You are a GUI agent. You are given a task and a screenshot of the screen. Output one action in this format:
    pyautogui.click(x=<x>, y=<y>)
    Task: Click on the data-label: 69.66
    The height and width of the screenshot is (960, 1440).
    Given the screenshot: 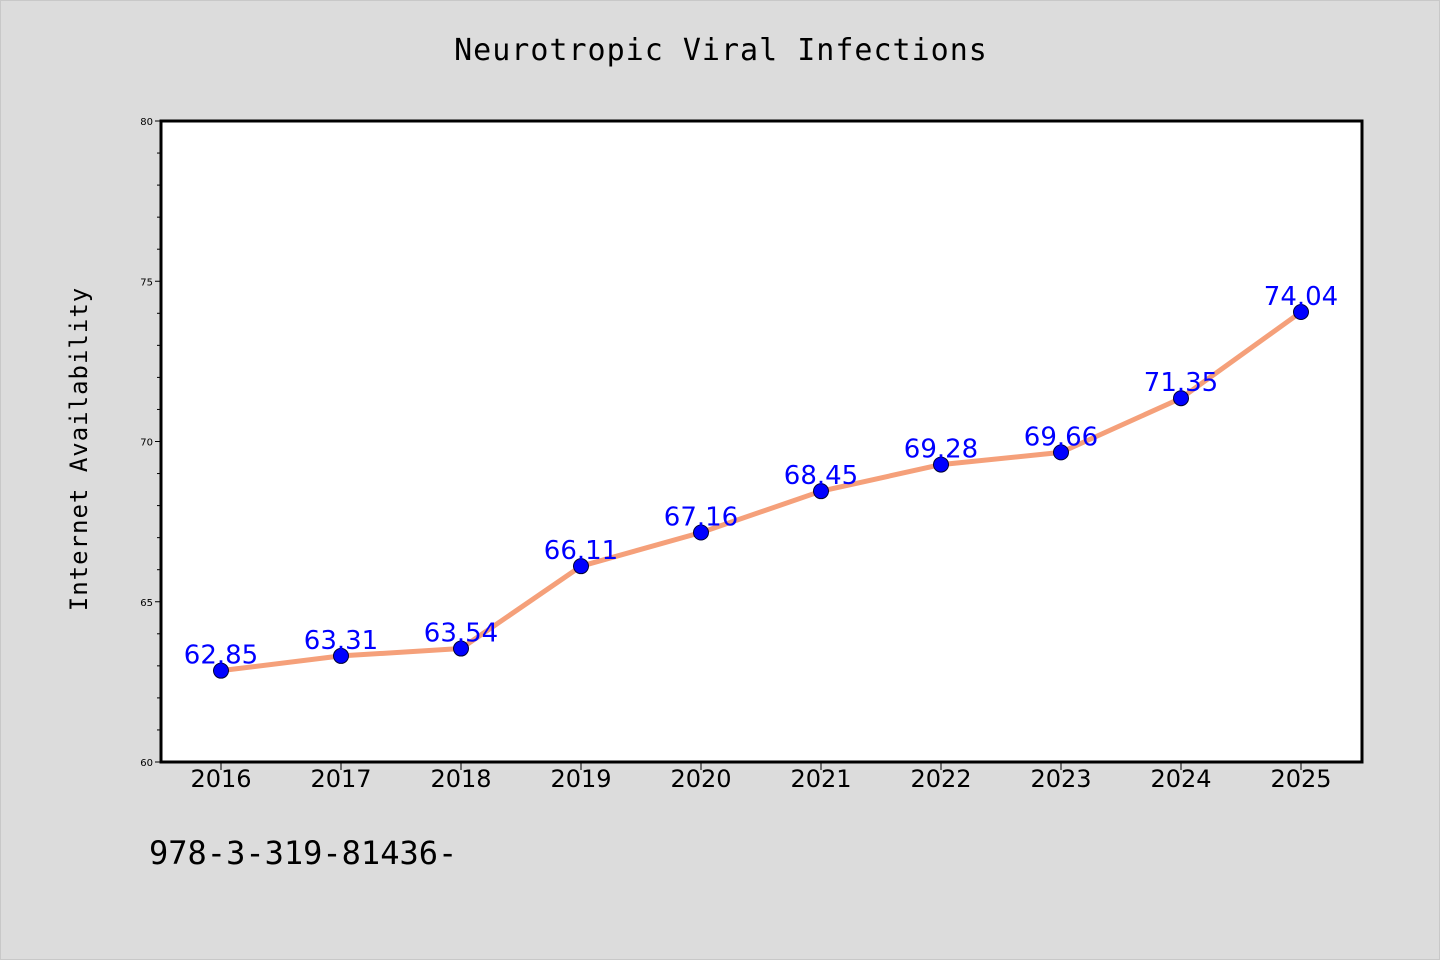 What is the action you would take?
    pyautogui.click(x=1061, y=437)
    